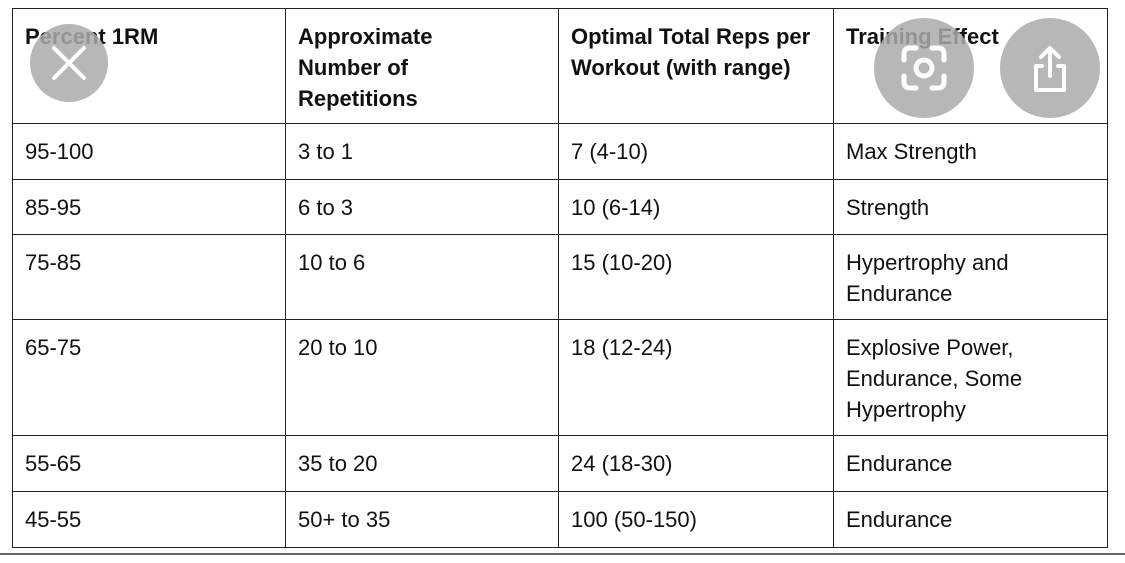 The image size is (1125, 563). I want to click on lens-button, so click(924, 68).